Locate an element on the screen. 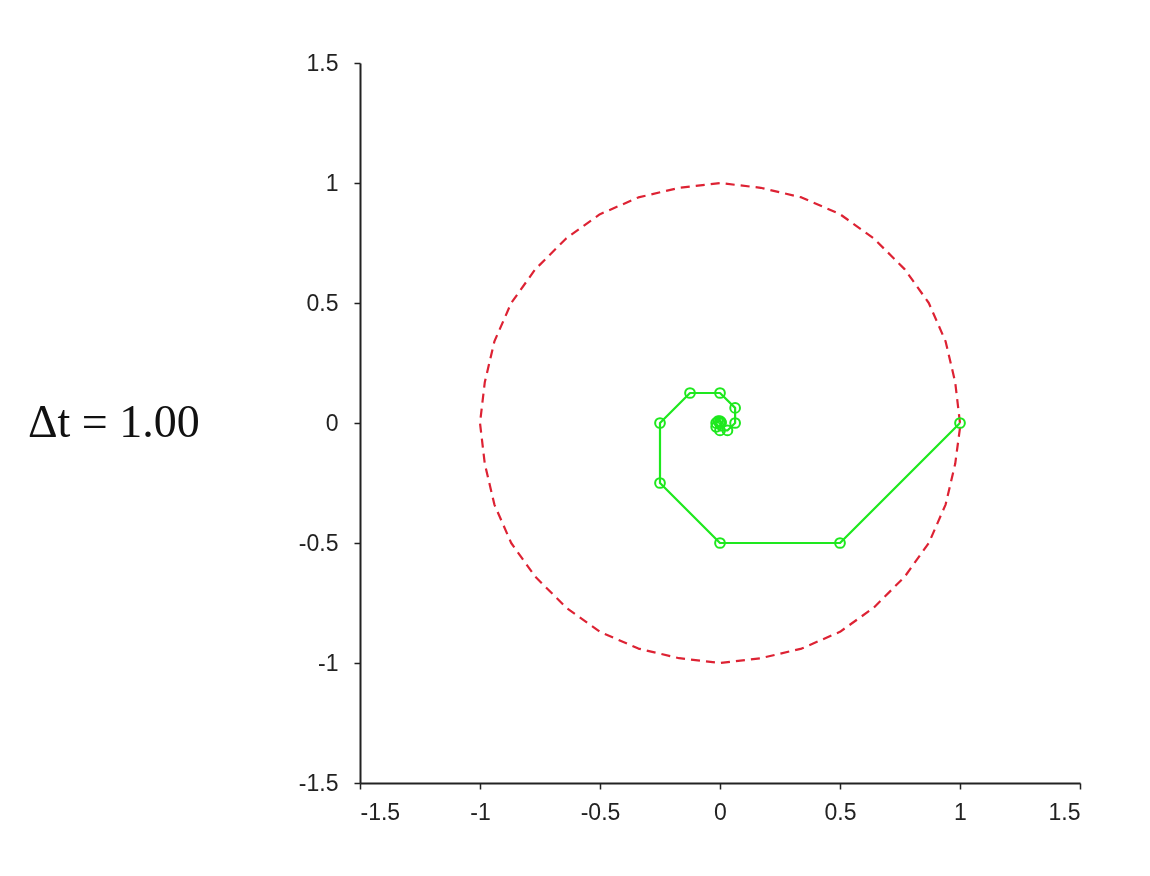  x-tick-label: 1.5 is located at coordinates (1064, 811).